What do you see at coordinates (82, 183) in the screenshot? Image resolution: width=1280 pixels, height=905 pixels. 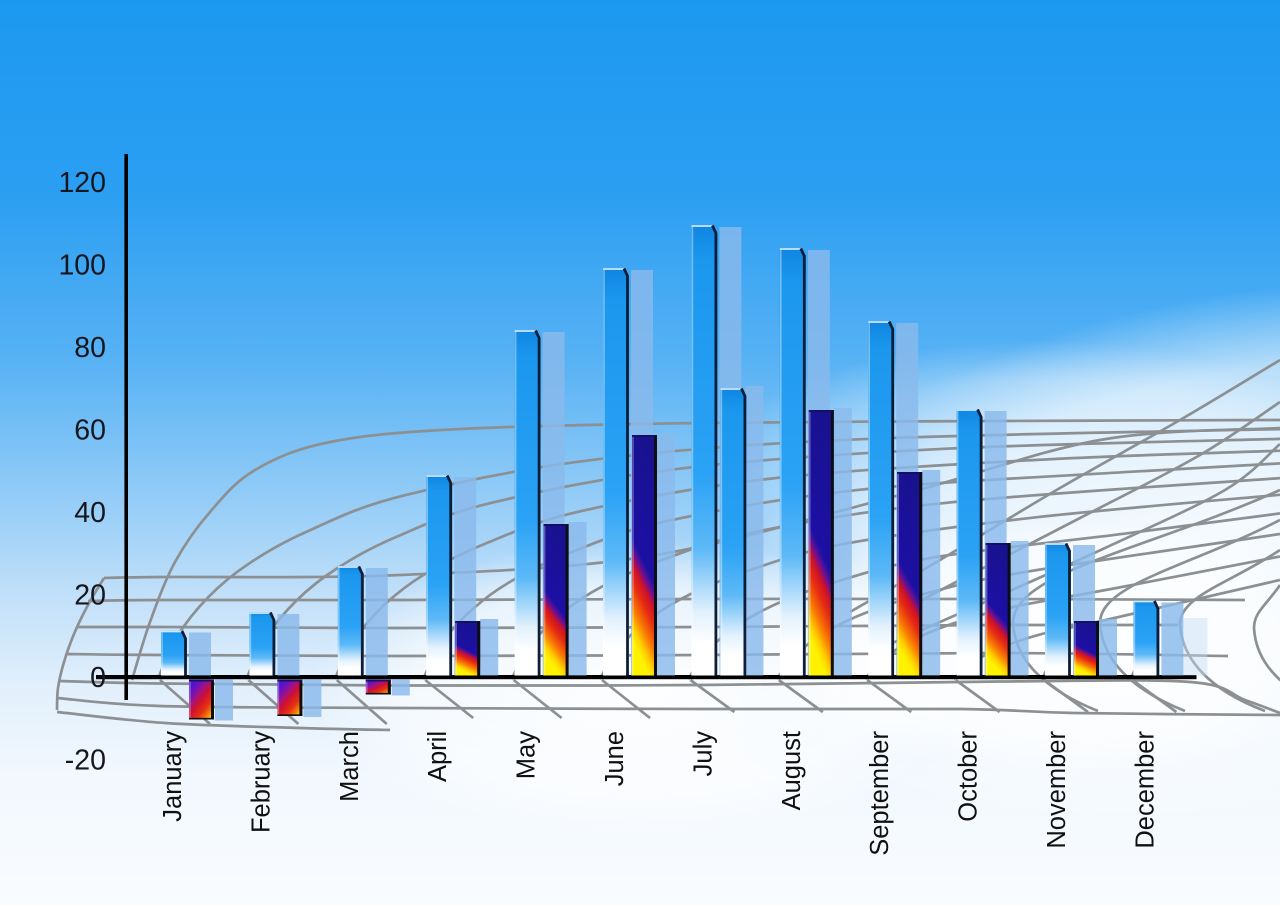 I see `svg-text: 120` at bounding box center [82, 183].